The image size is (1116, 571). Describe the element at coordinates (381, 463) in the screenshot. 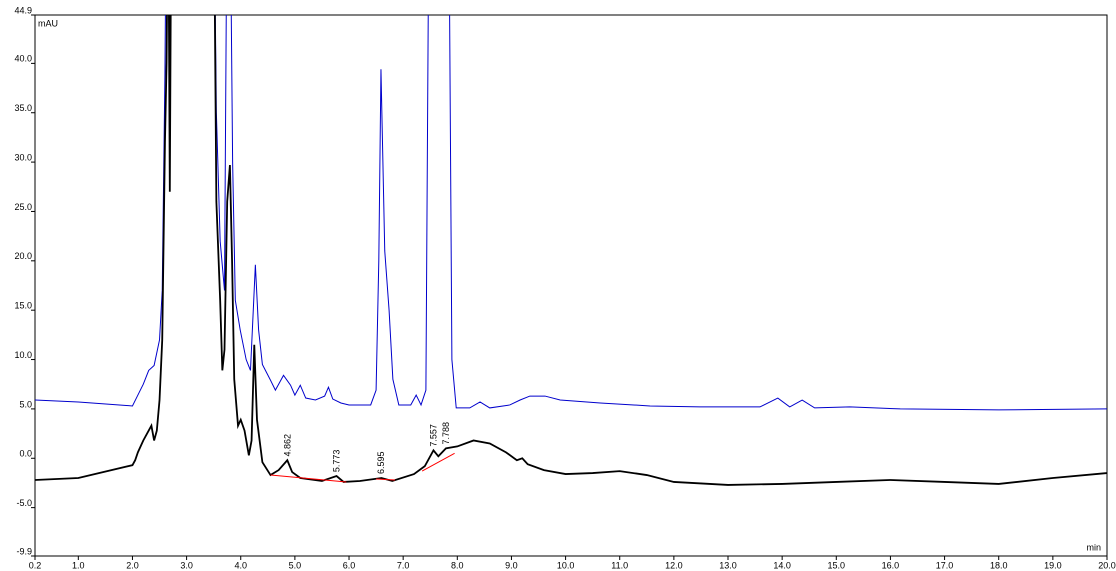

I see `peak-label: 6.595` at that location.